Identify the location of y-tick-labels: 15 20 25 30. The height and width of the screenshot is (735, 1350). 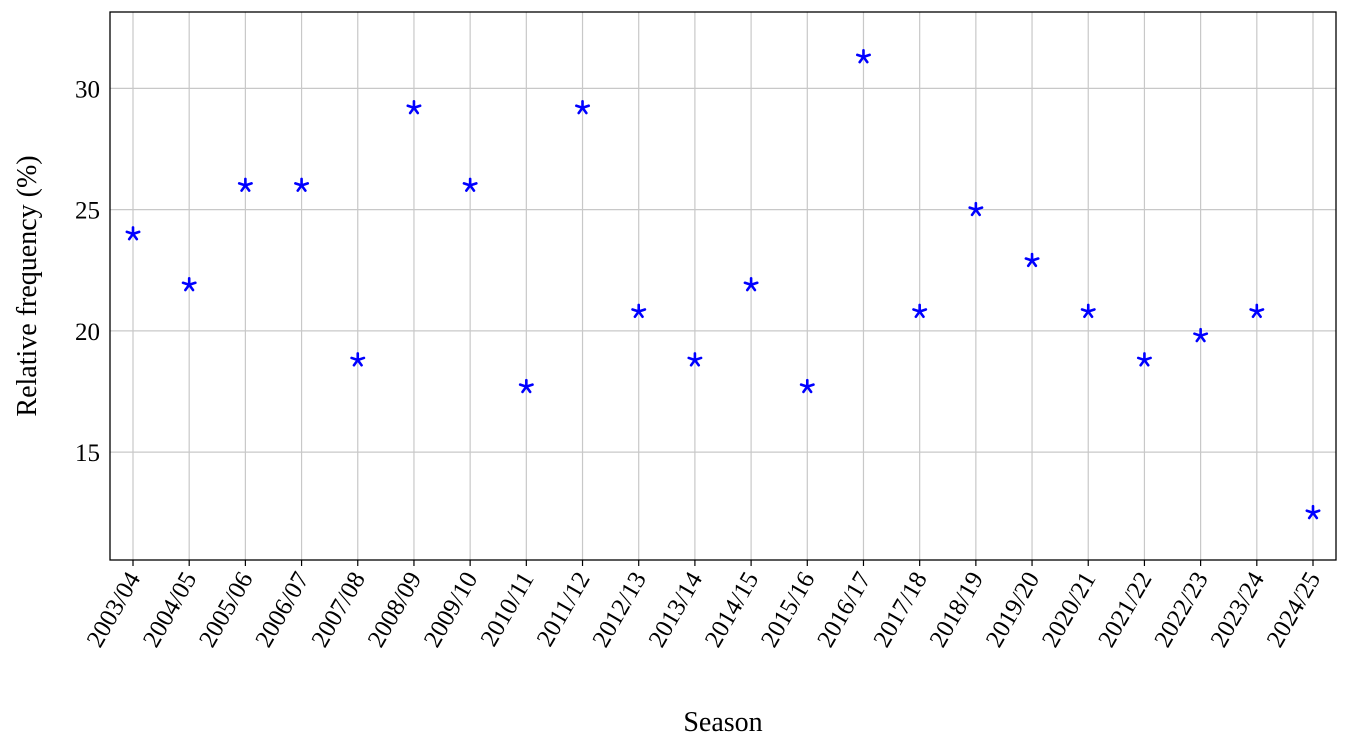
(87, 271).